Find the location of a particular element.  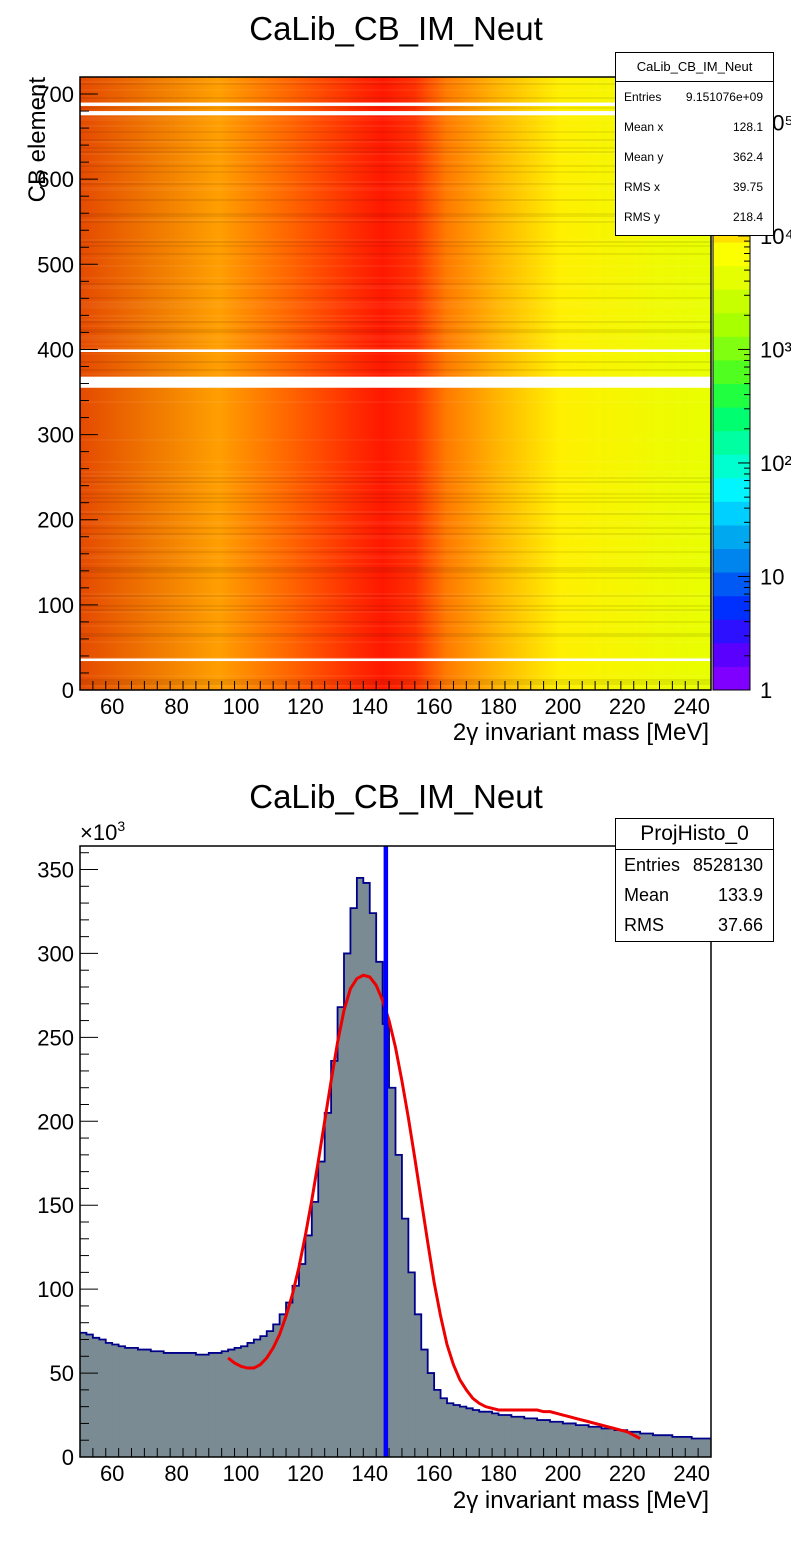

histogram-y-tick-label: 350 is located at coordinates (55, 870).